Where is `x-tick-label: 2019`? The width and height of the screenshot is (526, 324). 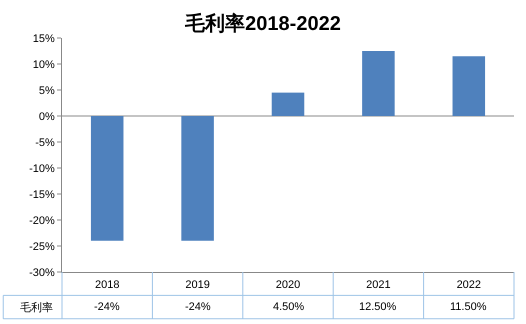 x-tick-label: 2019 is located at coordinates (197, 285).